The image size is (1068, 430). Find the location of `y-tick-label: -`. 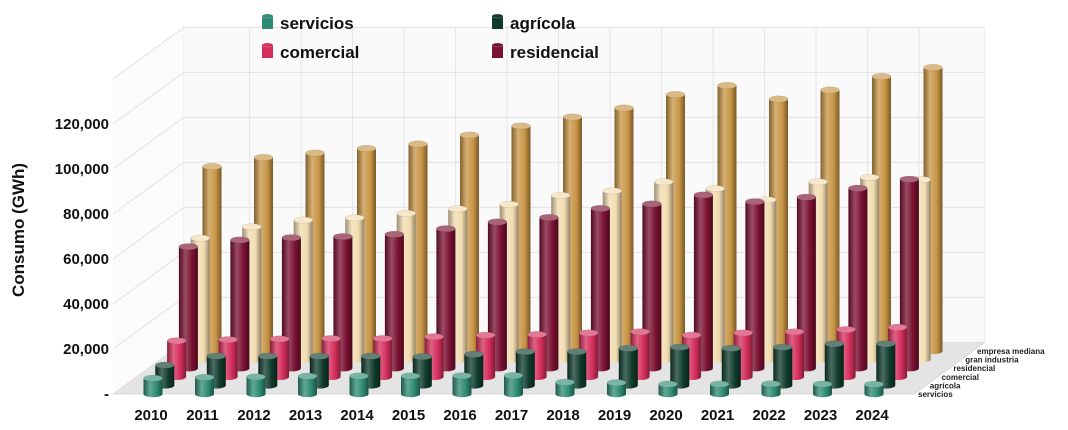

y-tick-label: - is located at coordinates (106, 394).